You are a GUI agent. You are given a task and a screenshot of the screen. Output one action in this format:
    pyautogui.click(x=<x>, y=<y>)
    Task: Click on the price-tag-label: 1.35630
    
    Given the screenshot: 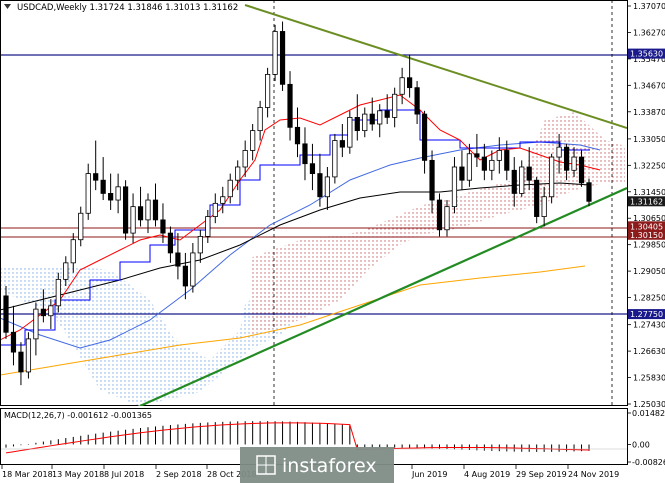 What is the action you would take?
    pyautogui.click(x=646, y=54)
    